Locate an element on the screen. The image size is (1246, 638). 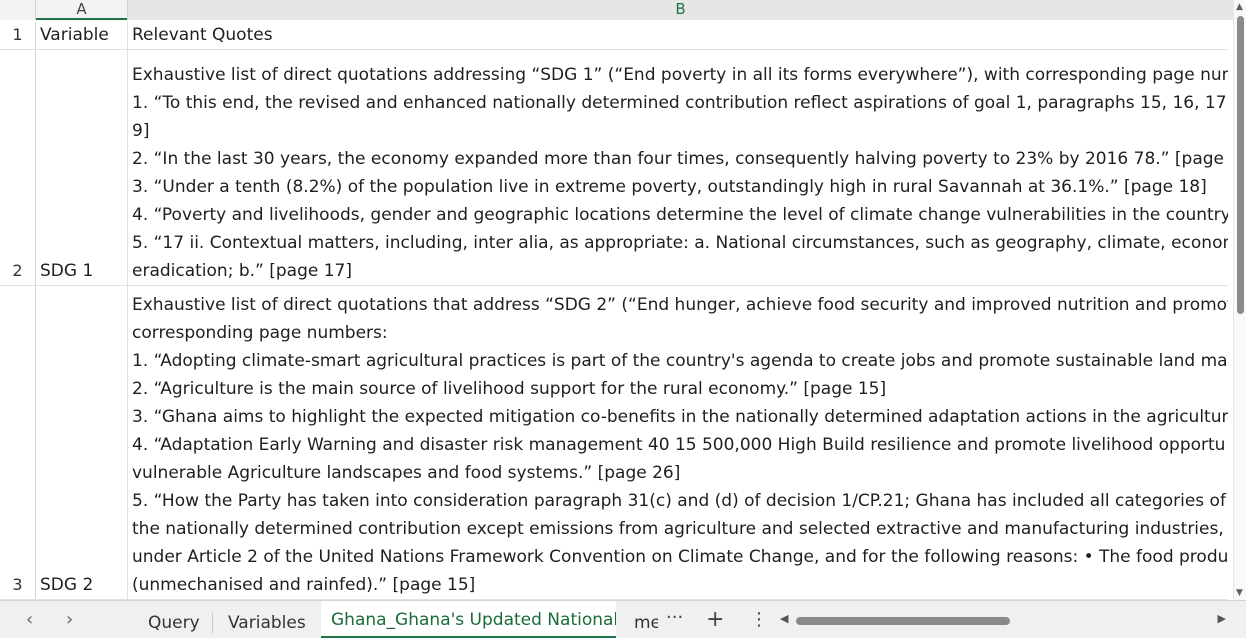
row-number: 2 is located at coordinates (18, 167).